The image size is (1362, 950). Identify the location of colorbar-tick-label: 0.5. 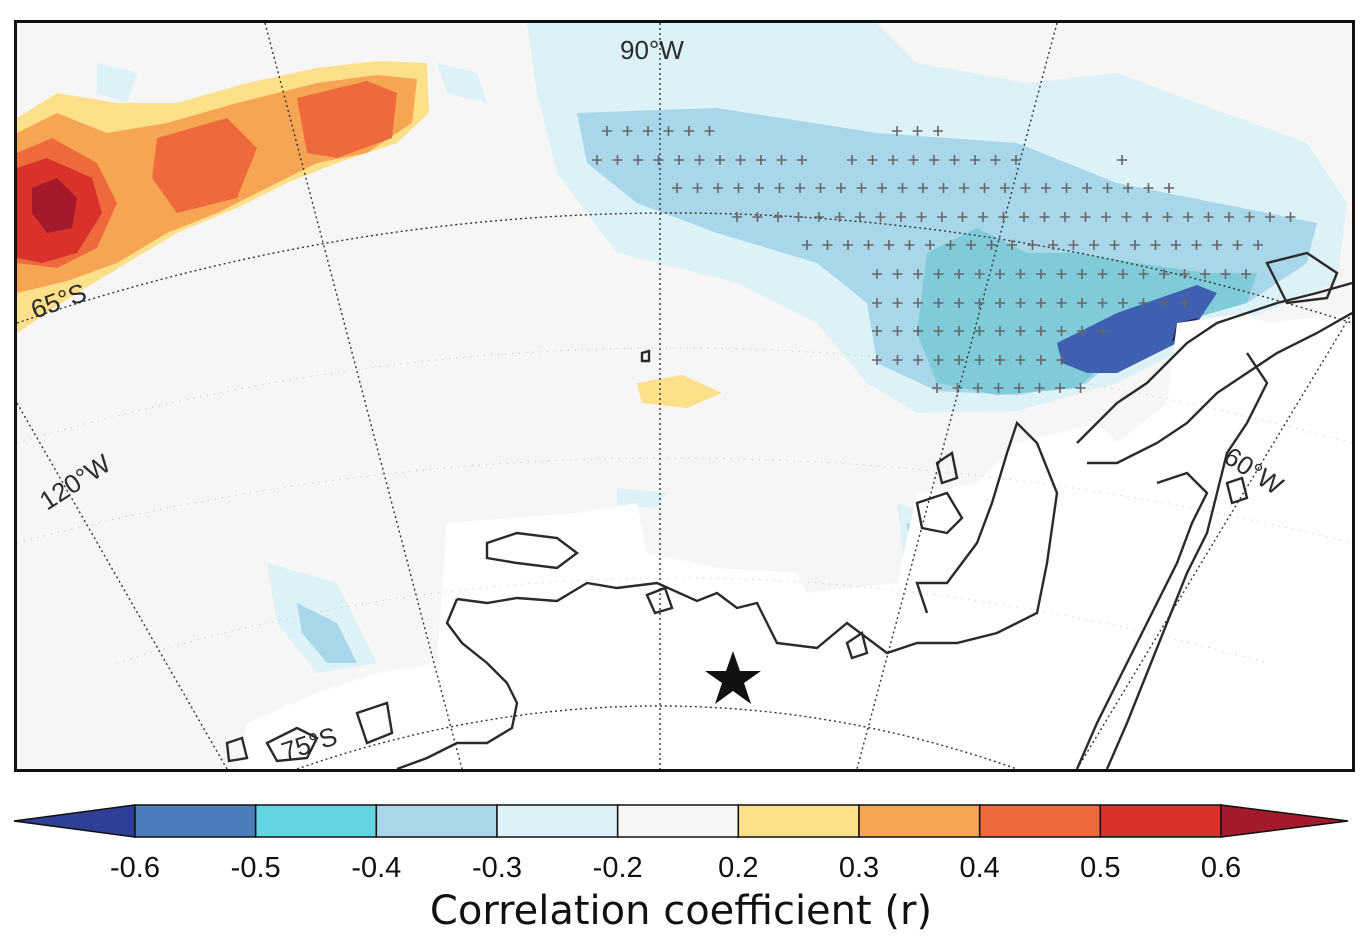
(1100, 868).